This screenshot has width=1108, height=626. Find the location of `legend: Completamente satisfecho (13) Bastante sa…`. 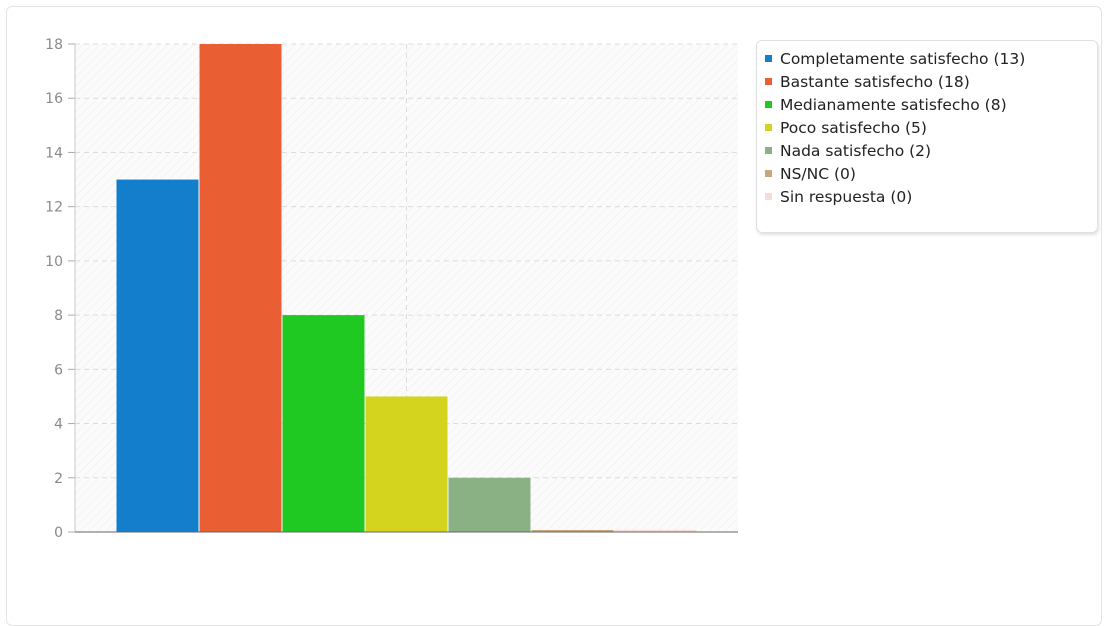

legend: Completamente satisfecho (13) Bastante sa… is located at coordinates (927, 136).